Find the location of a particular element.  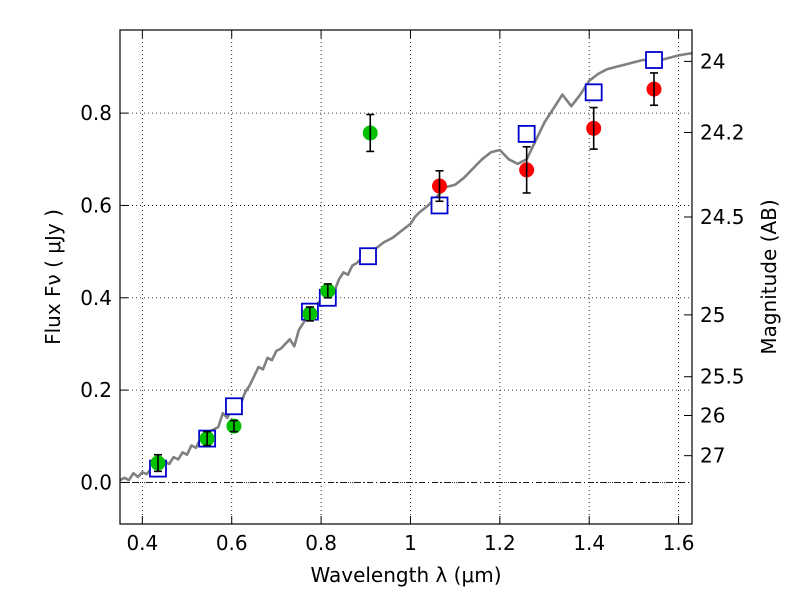

y-axis-label: Flux Fν ( μJy ) is located at coordinates (53, 277).